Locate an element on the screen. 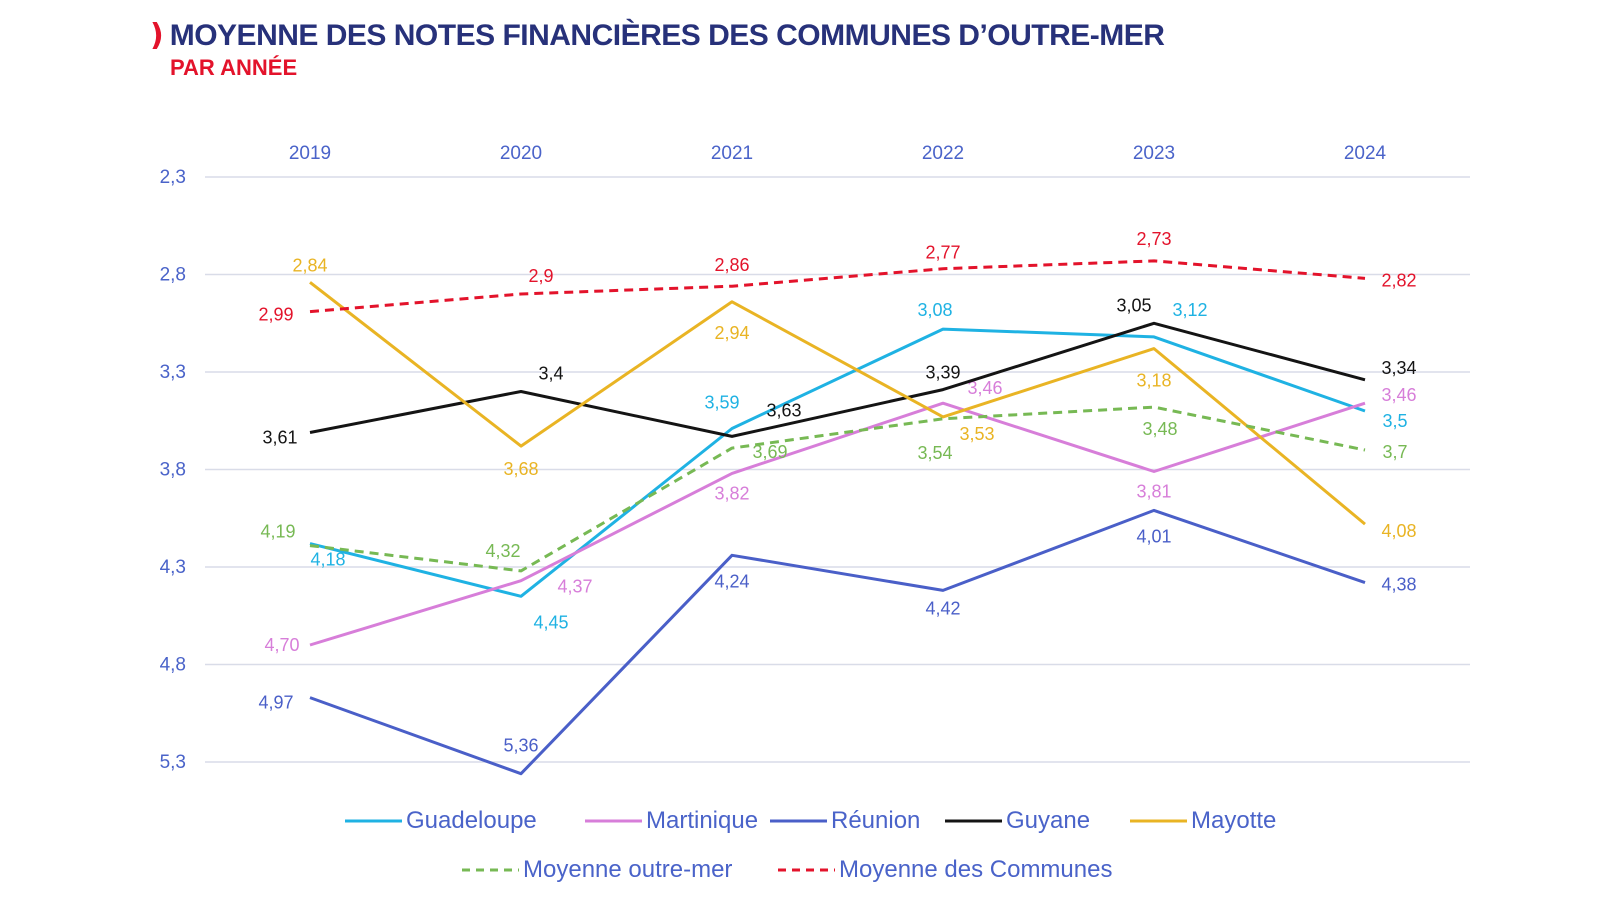 This screenshot has height=900, width=1600. data-label: 2,77 is located at coordinates (942, 253).